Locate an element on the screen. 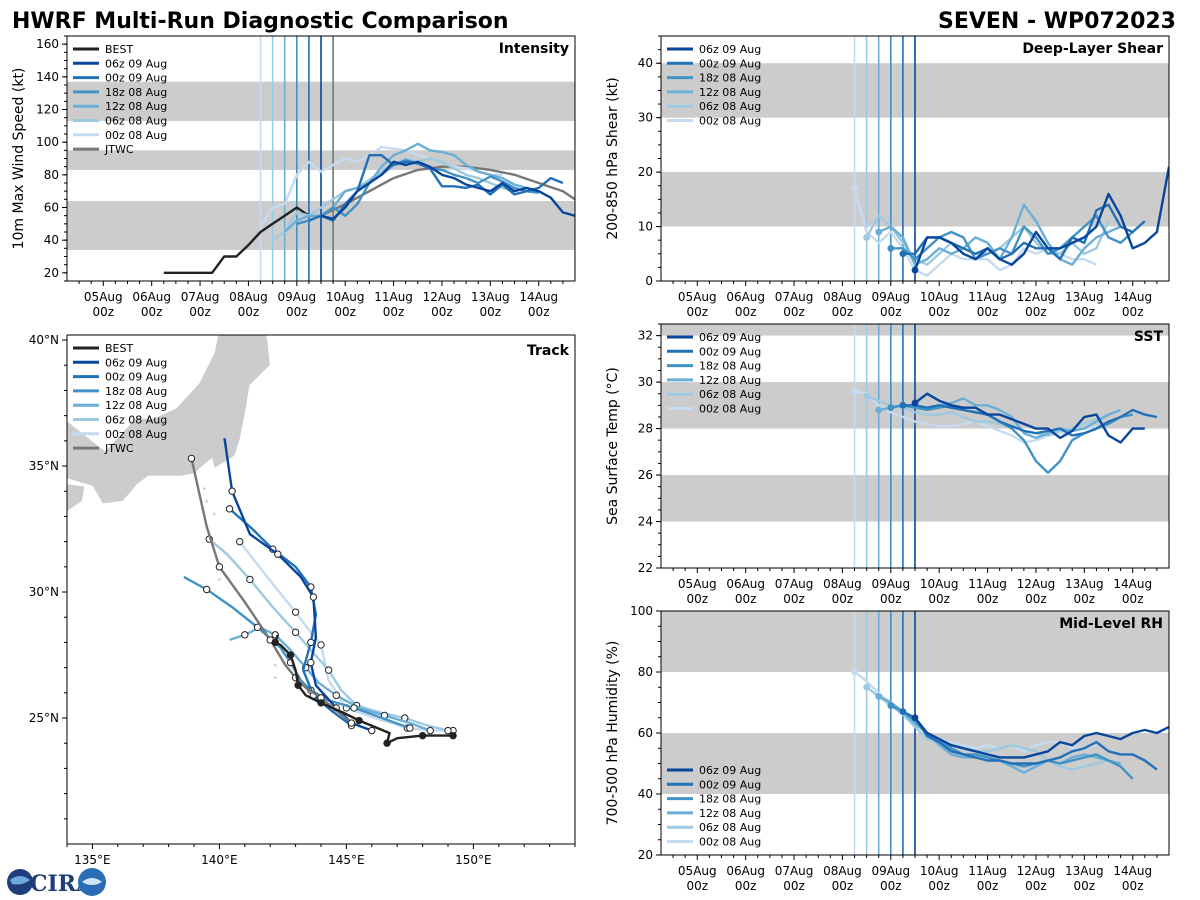  x-tick-date: 09Aug is located at coordinates (890, 297).